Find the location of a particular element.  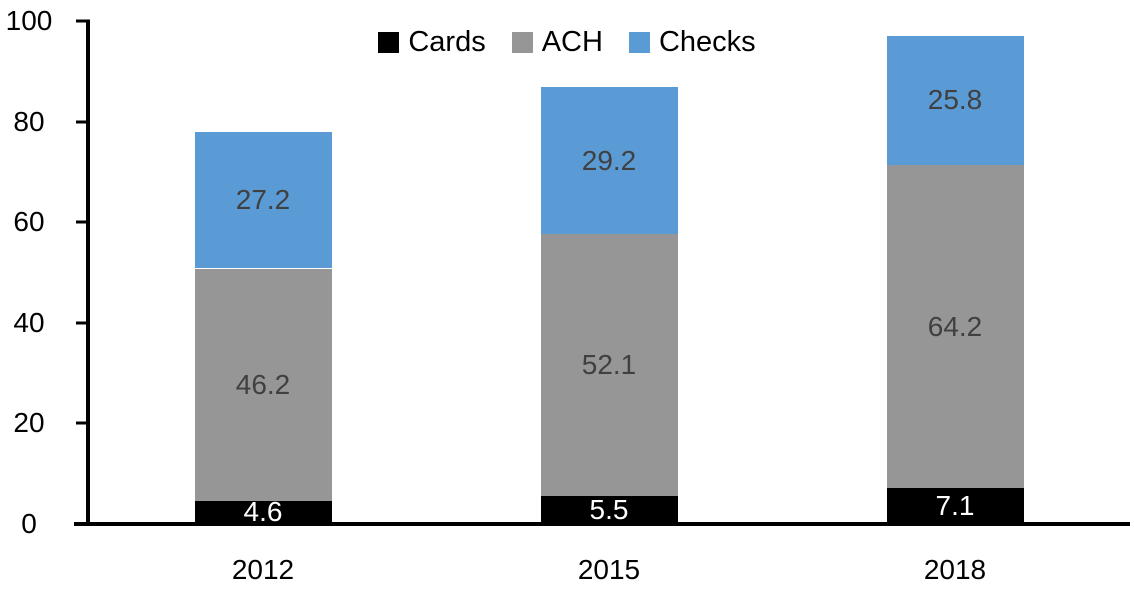

y-axis-tick-label: 0 is located at coordinates (29, 523).